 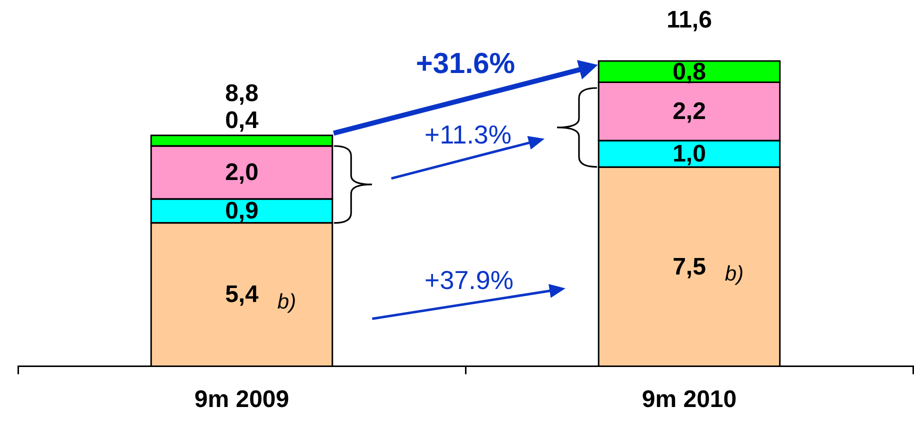 What do you see at coordinates (241, 172) in the screenshot?
I see `data-label: 2,0` at bounding box center [241, 172].